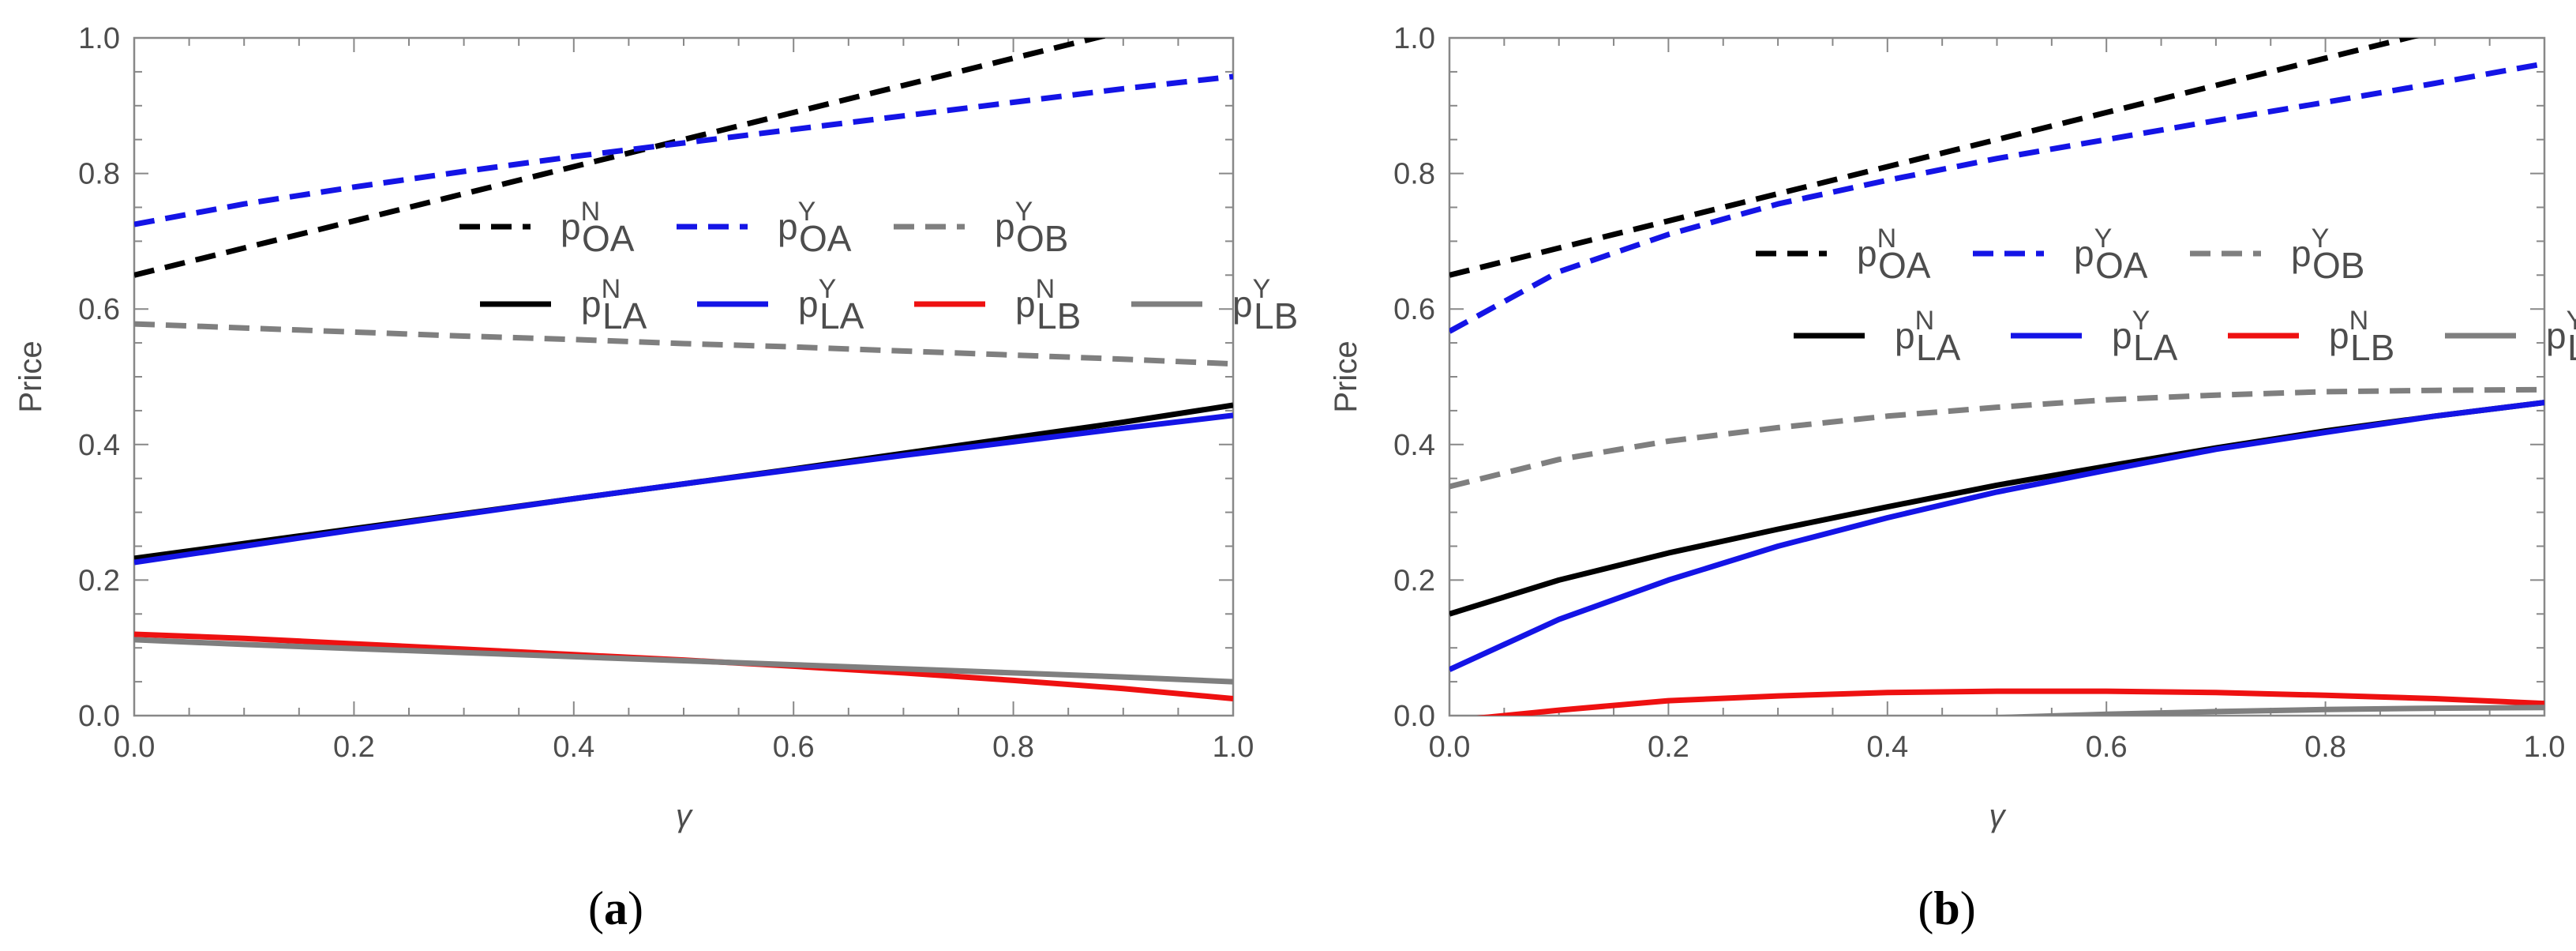  I want to click on panel-caption: (b), so click(1946, 908).